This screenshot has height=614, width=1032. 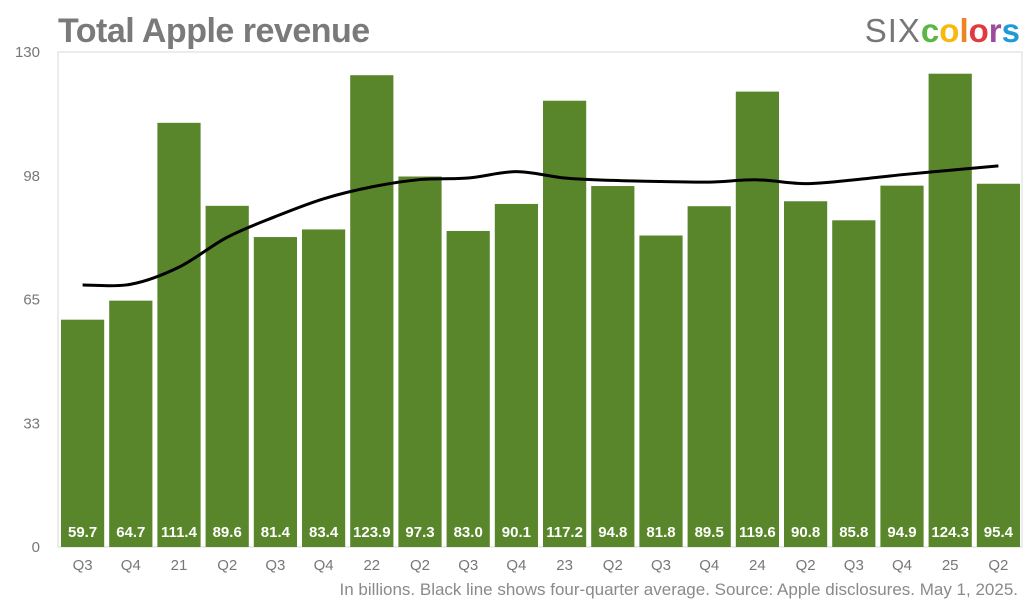 I want to click on logo-letter: s, so click(x=1010, y=30).